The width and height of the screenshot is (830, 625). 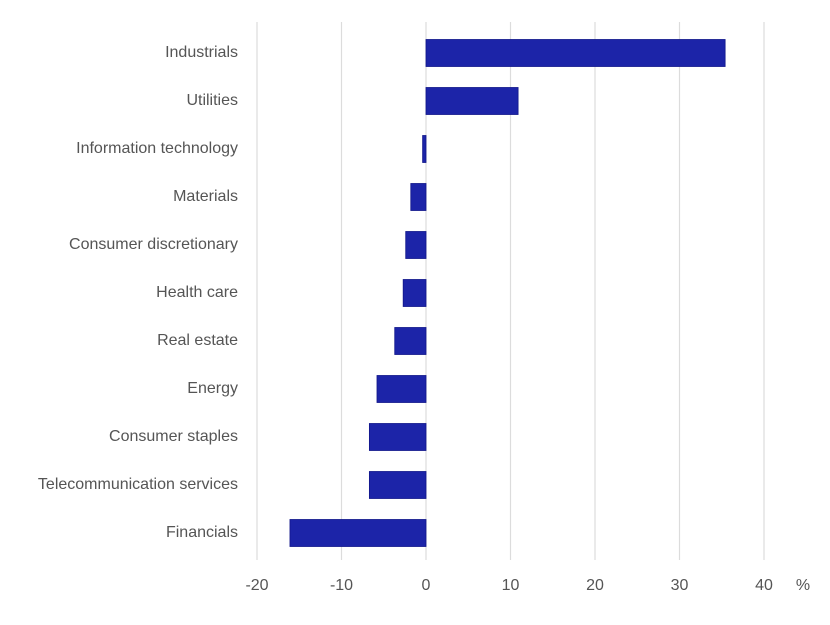 I want to click on category-label: Telecommunication services, so click(x=138, y=484).